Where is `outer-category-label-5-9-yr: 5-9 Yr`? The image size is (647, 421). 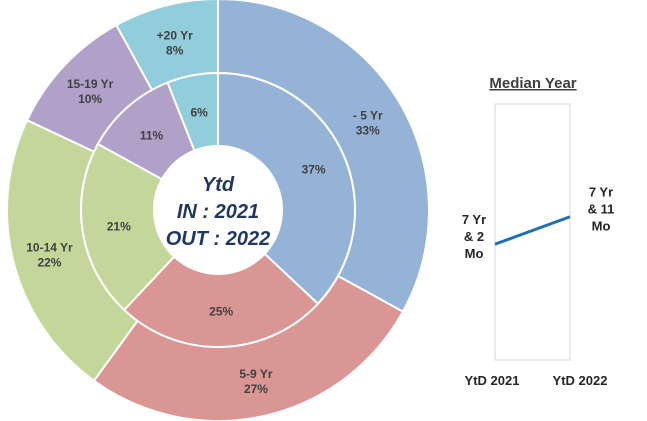 outer-category-label-5-9-yr: 5-9 Yr is located at coordinates (255, 374).